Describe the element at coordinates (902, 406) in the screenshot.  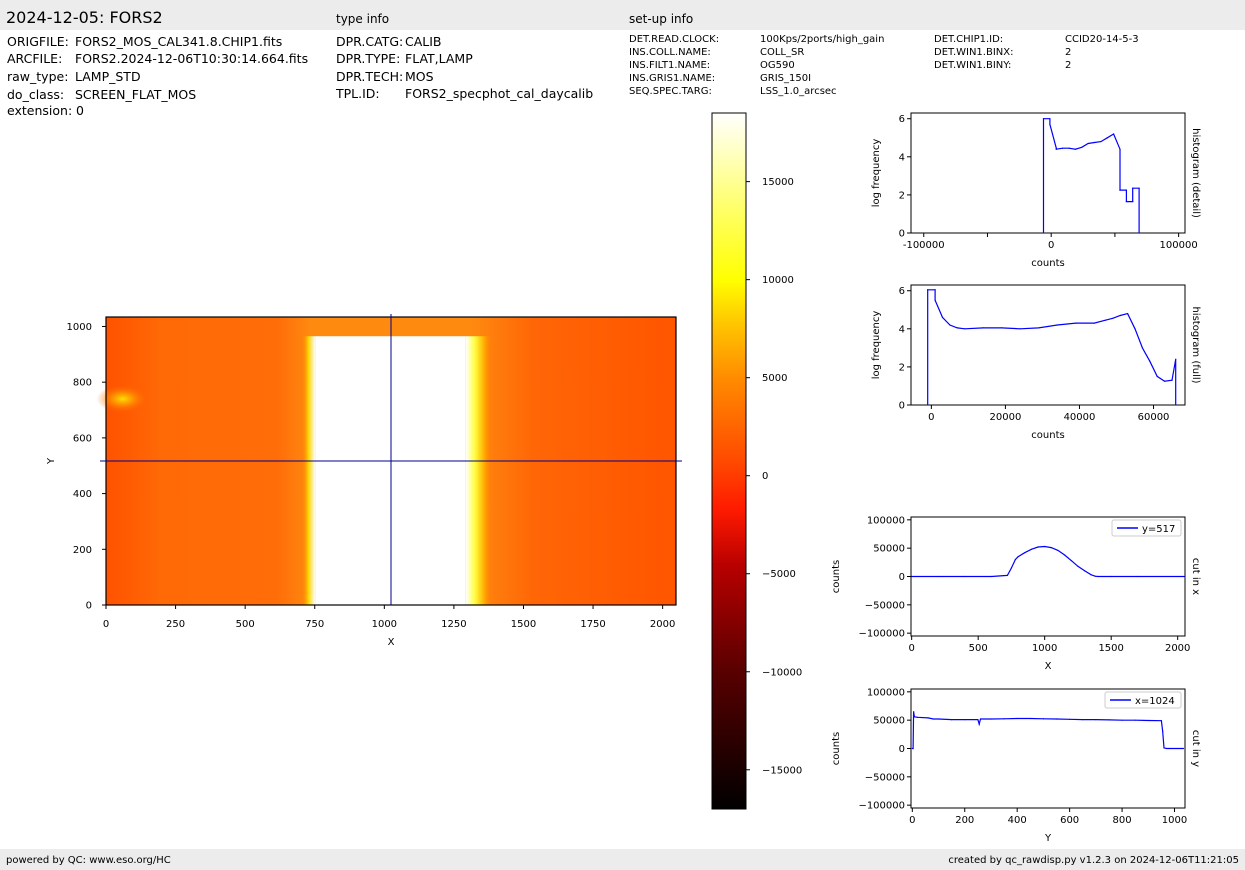
I see `histogram-full-ytick-label: 0` at that location.